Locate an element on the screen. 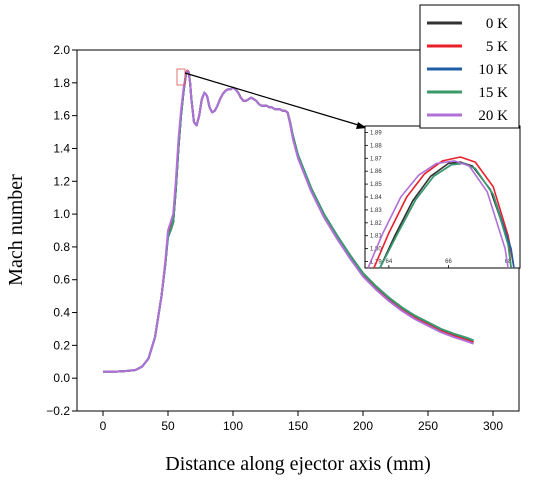  zoom-connector-line is located at coordinates (275, 100).